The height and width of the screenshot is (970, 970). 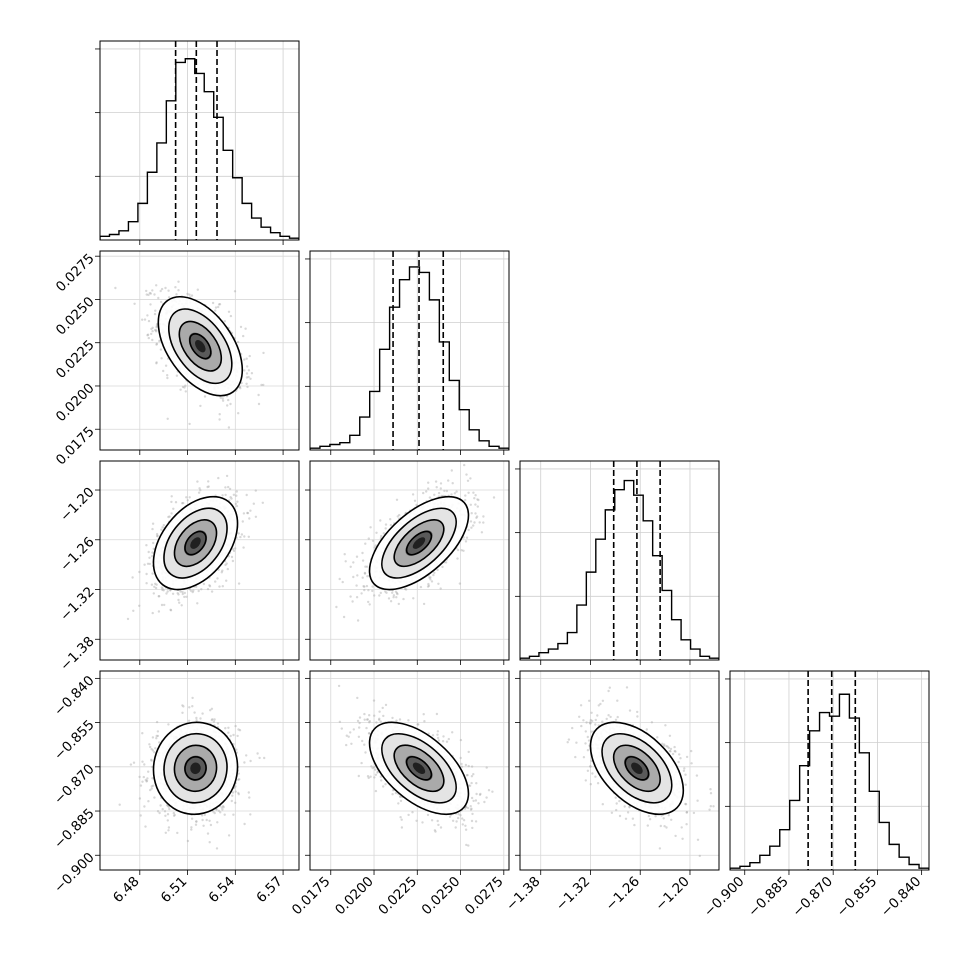 I want to click on y-tick-label: 0.0200, so click(x=75, y=402).